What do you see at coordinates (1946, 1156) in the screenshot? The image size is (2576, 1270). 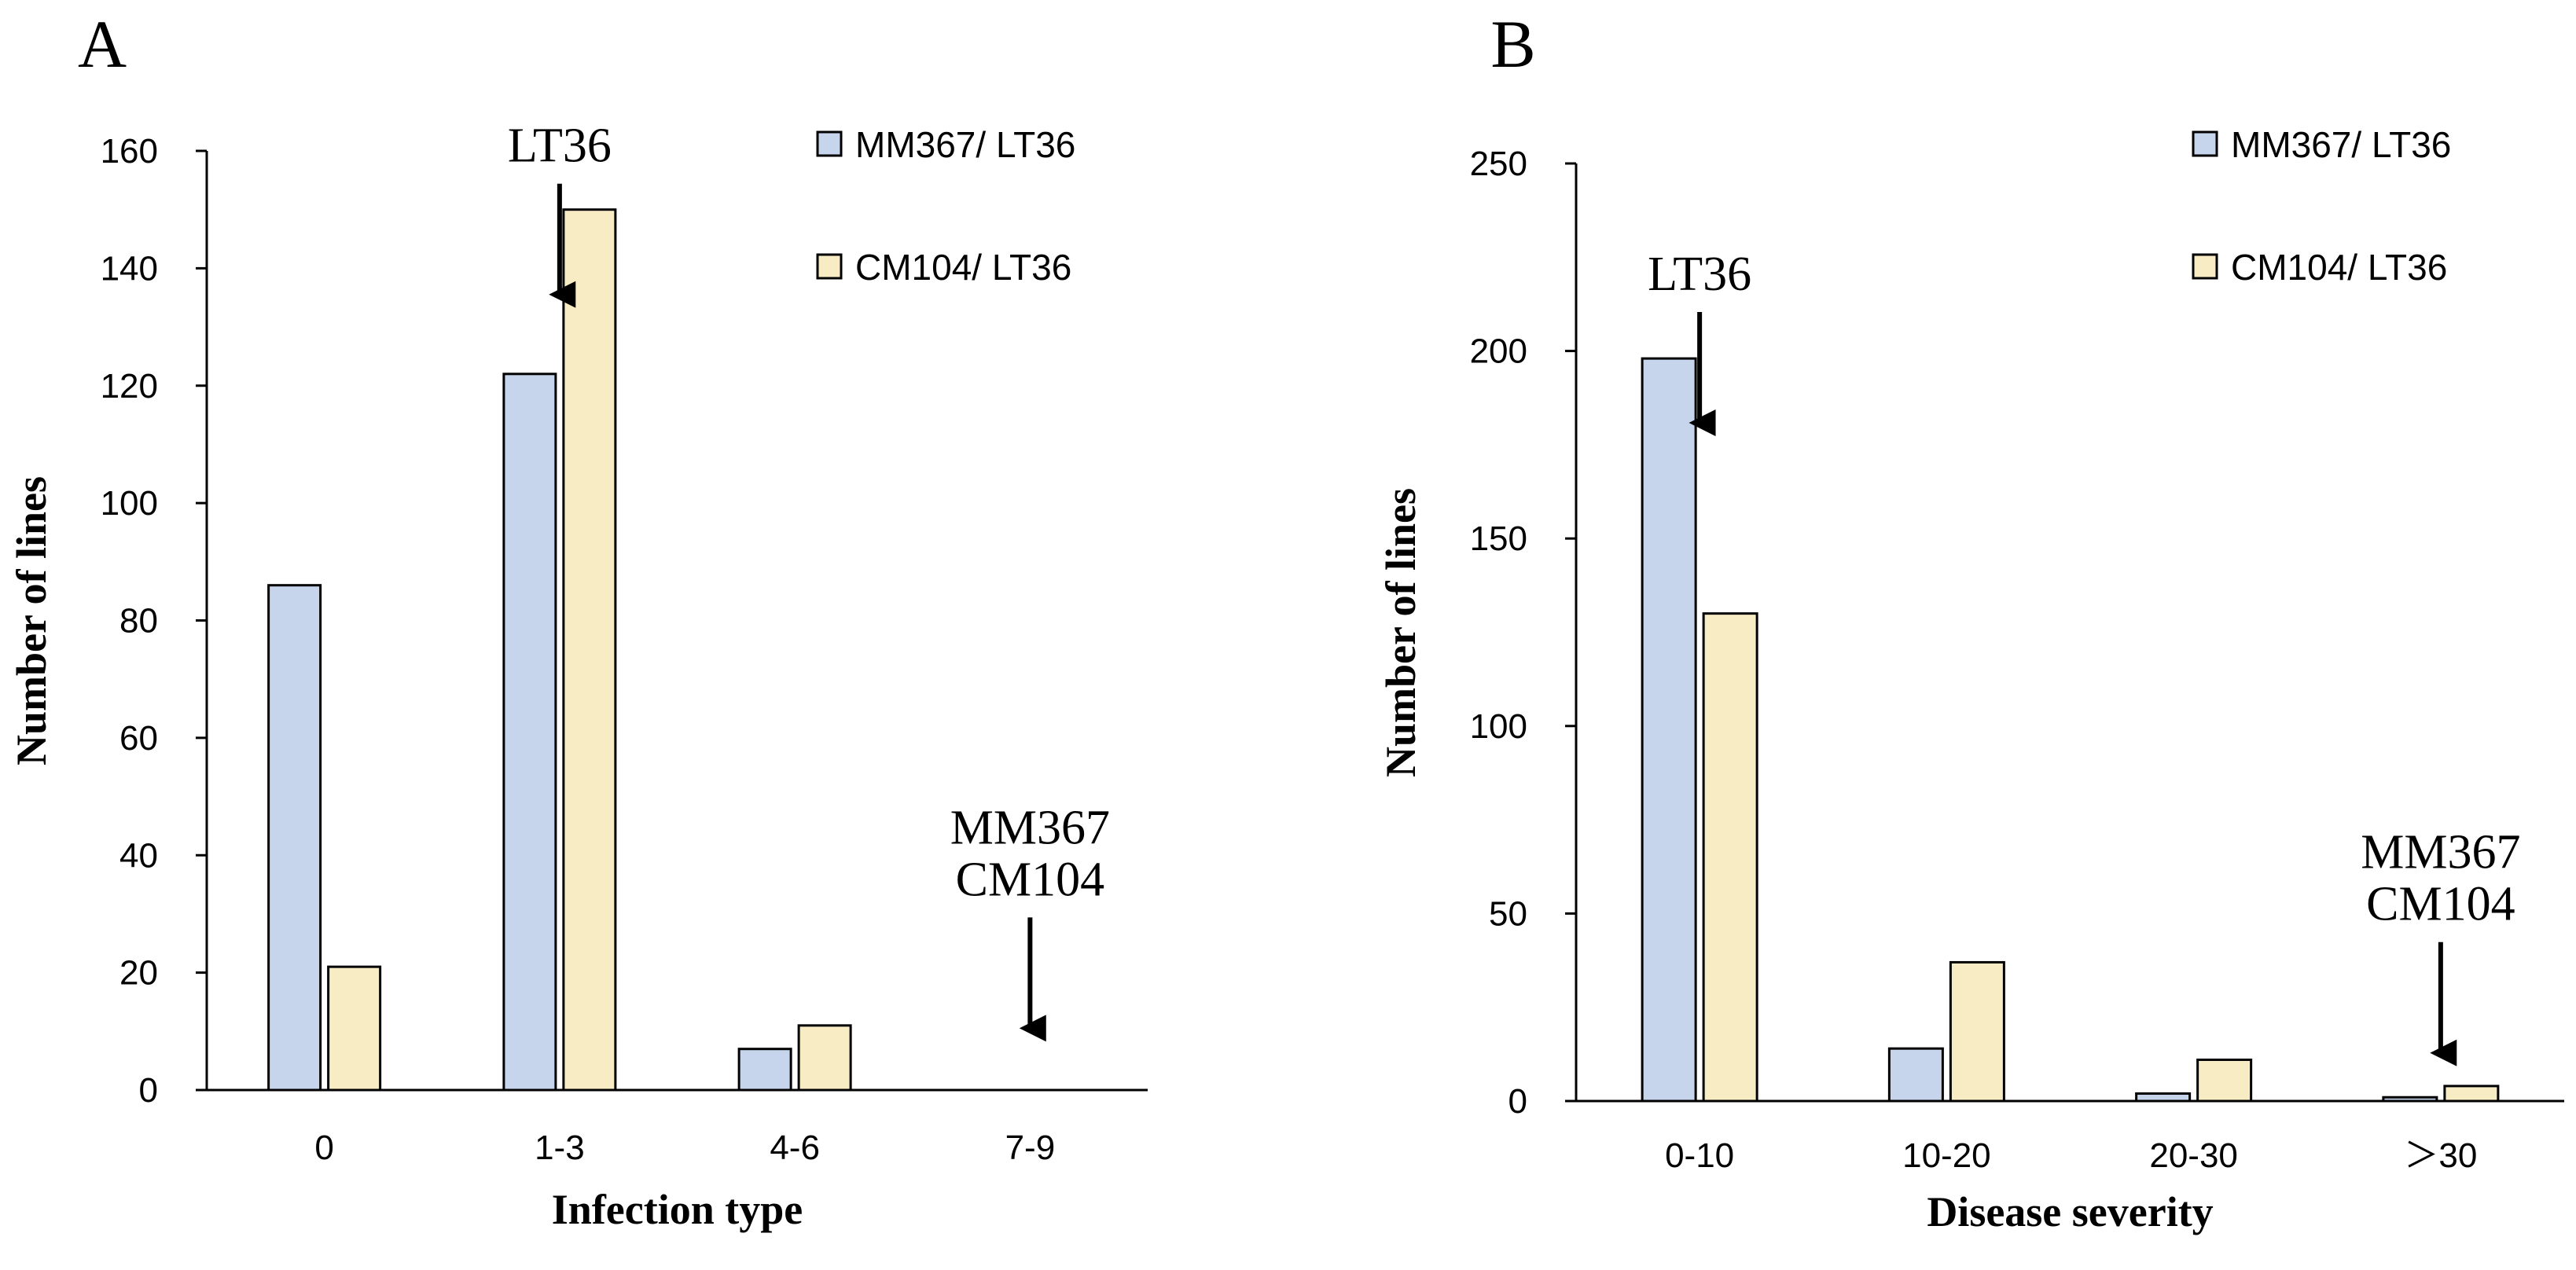 I see `x-tick-label: 10-20` at bounding box center [1946, 1156].